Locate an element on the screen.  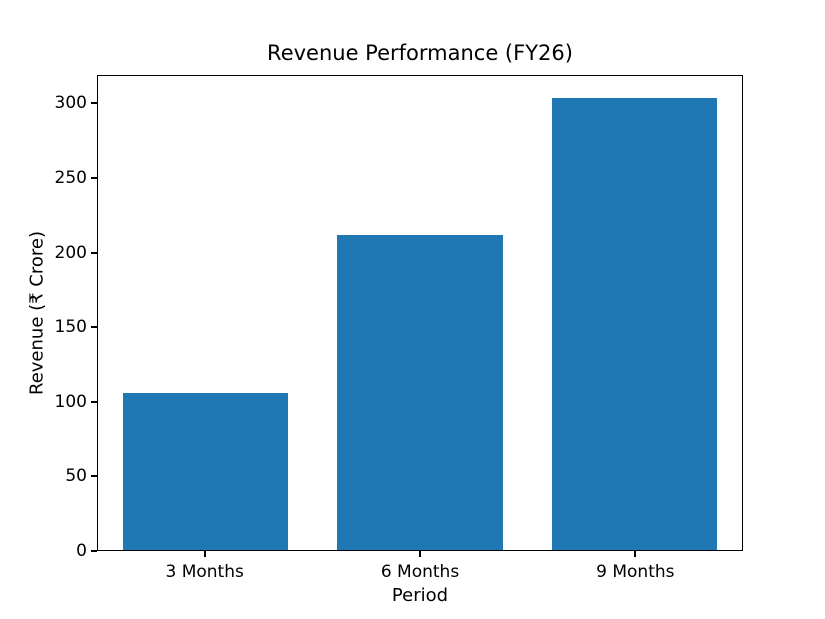
y-tick-label: 200 is located at coordinates (70, 252).